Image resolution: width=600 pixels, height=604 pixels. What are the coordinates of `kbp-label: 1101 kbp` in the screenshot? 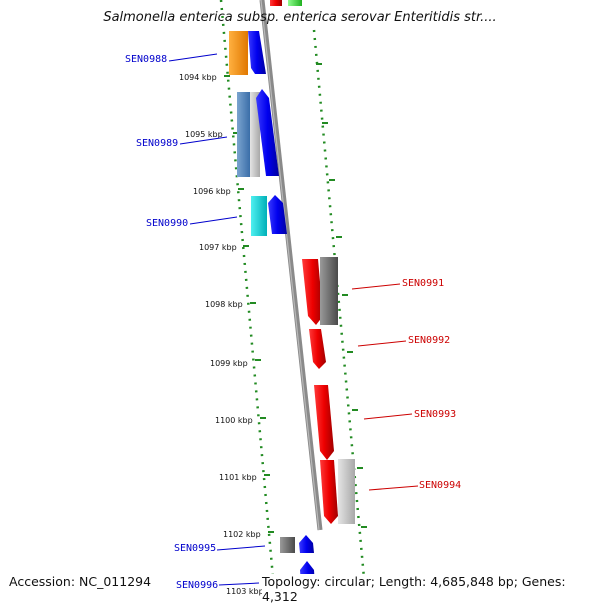 It's located at (238, 477).